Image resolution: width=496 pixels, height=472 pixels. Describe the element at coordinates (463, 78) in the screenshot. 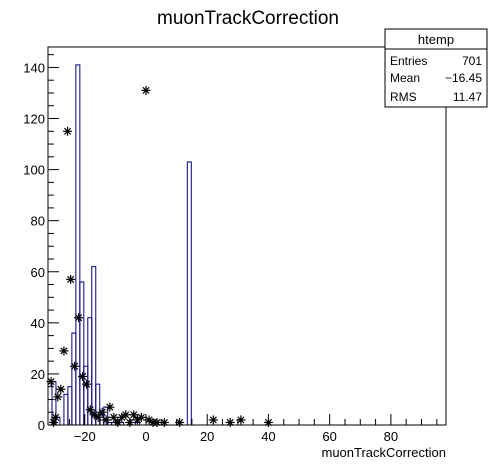

I see `stats-mean-value: −16.45` at that location.